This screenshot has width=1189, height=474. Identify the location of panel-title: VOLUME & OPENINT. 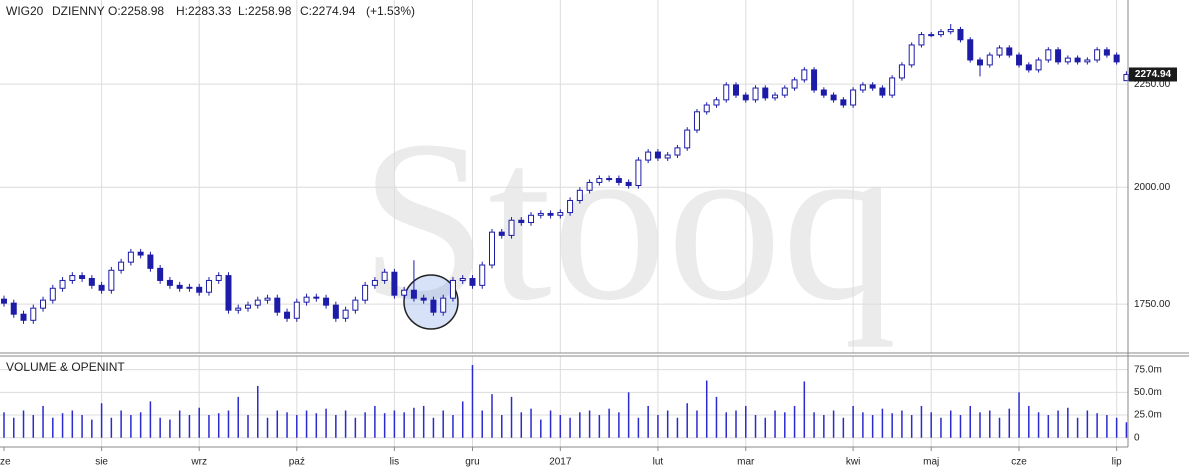
(65, 367).